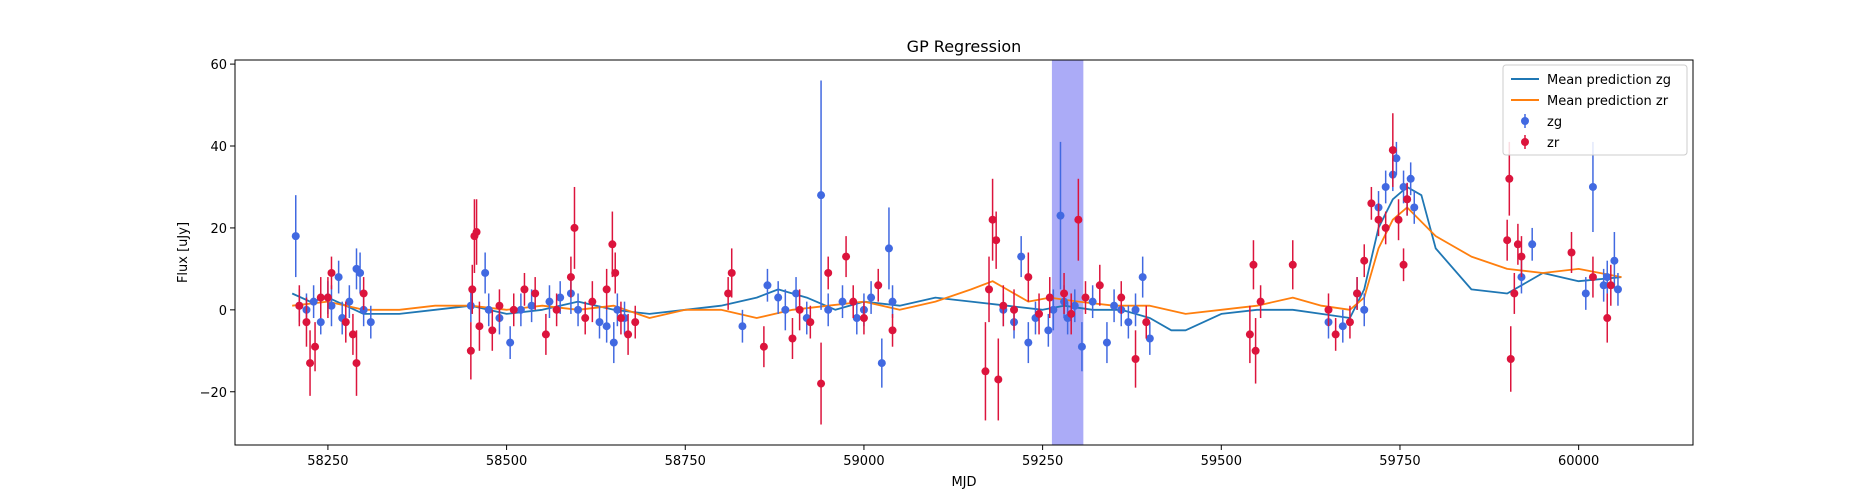 This screenshot has width=1875, height=504. Describe the element at coordinates (183, 252) in the screenshot. I see `y-axis-label: Flux [uJy]` at that location.